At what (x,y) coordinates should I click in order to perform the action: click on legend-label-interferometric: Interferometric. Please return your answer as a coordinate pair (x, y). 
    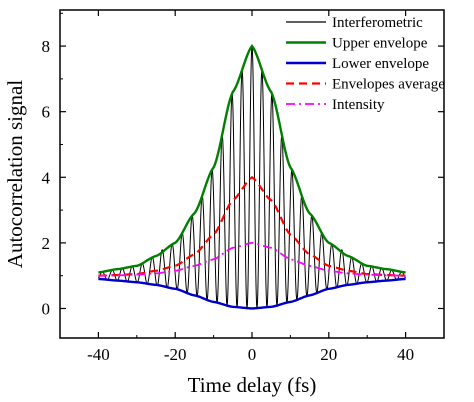
    Looking at the image, I should click on (377, 23).